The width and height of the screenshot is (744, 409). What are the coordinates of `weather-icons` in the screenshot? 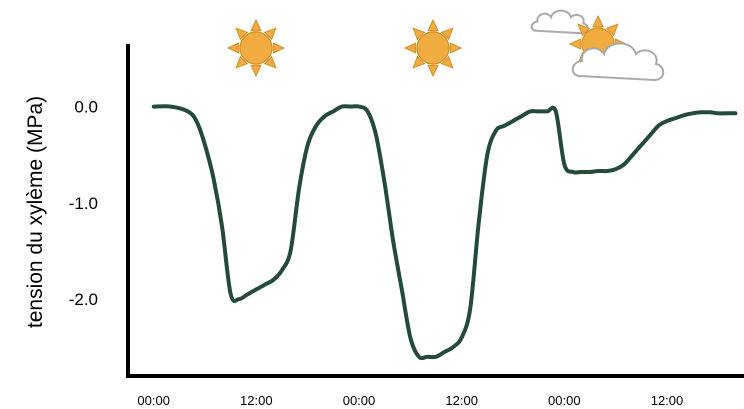 It's located at (445, 45).